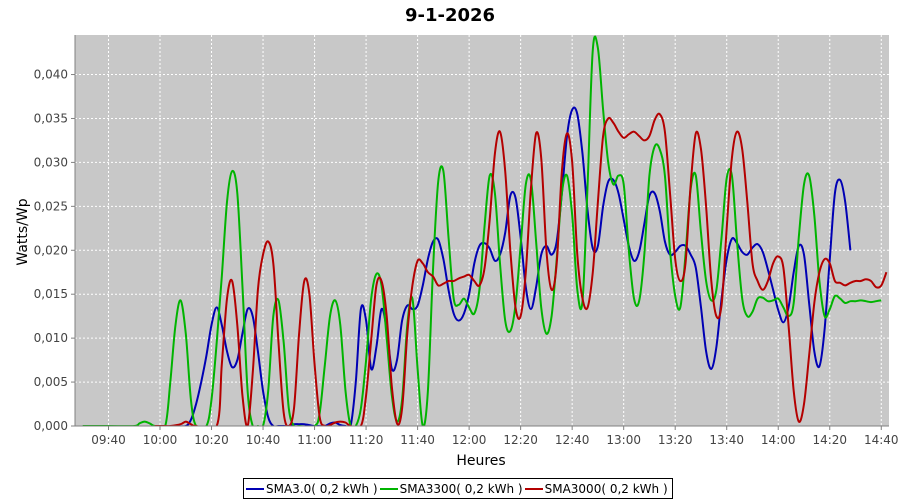  I want to click on x-tick-label: 11:40, so click(417, 440).